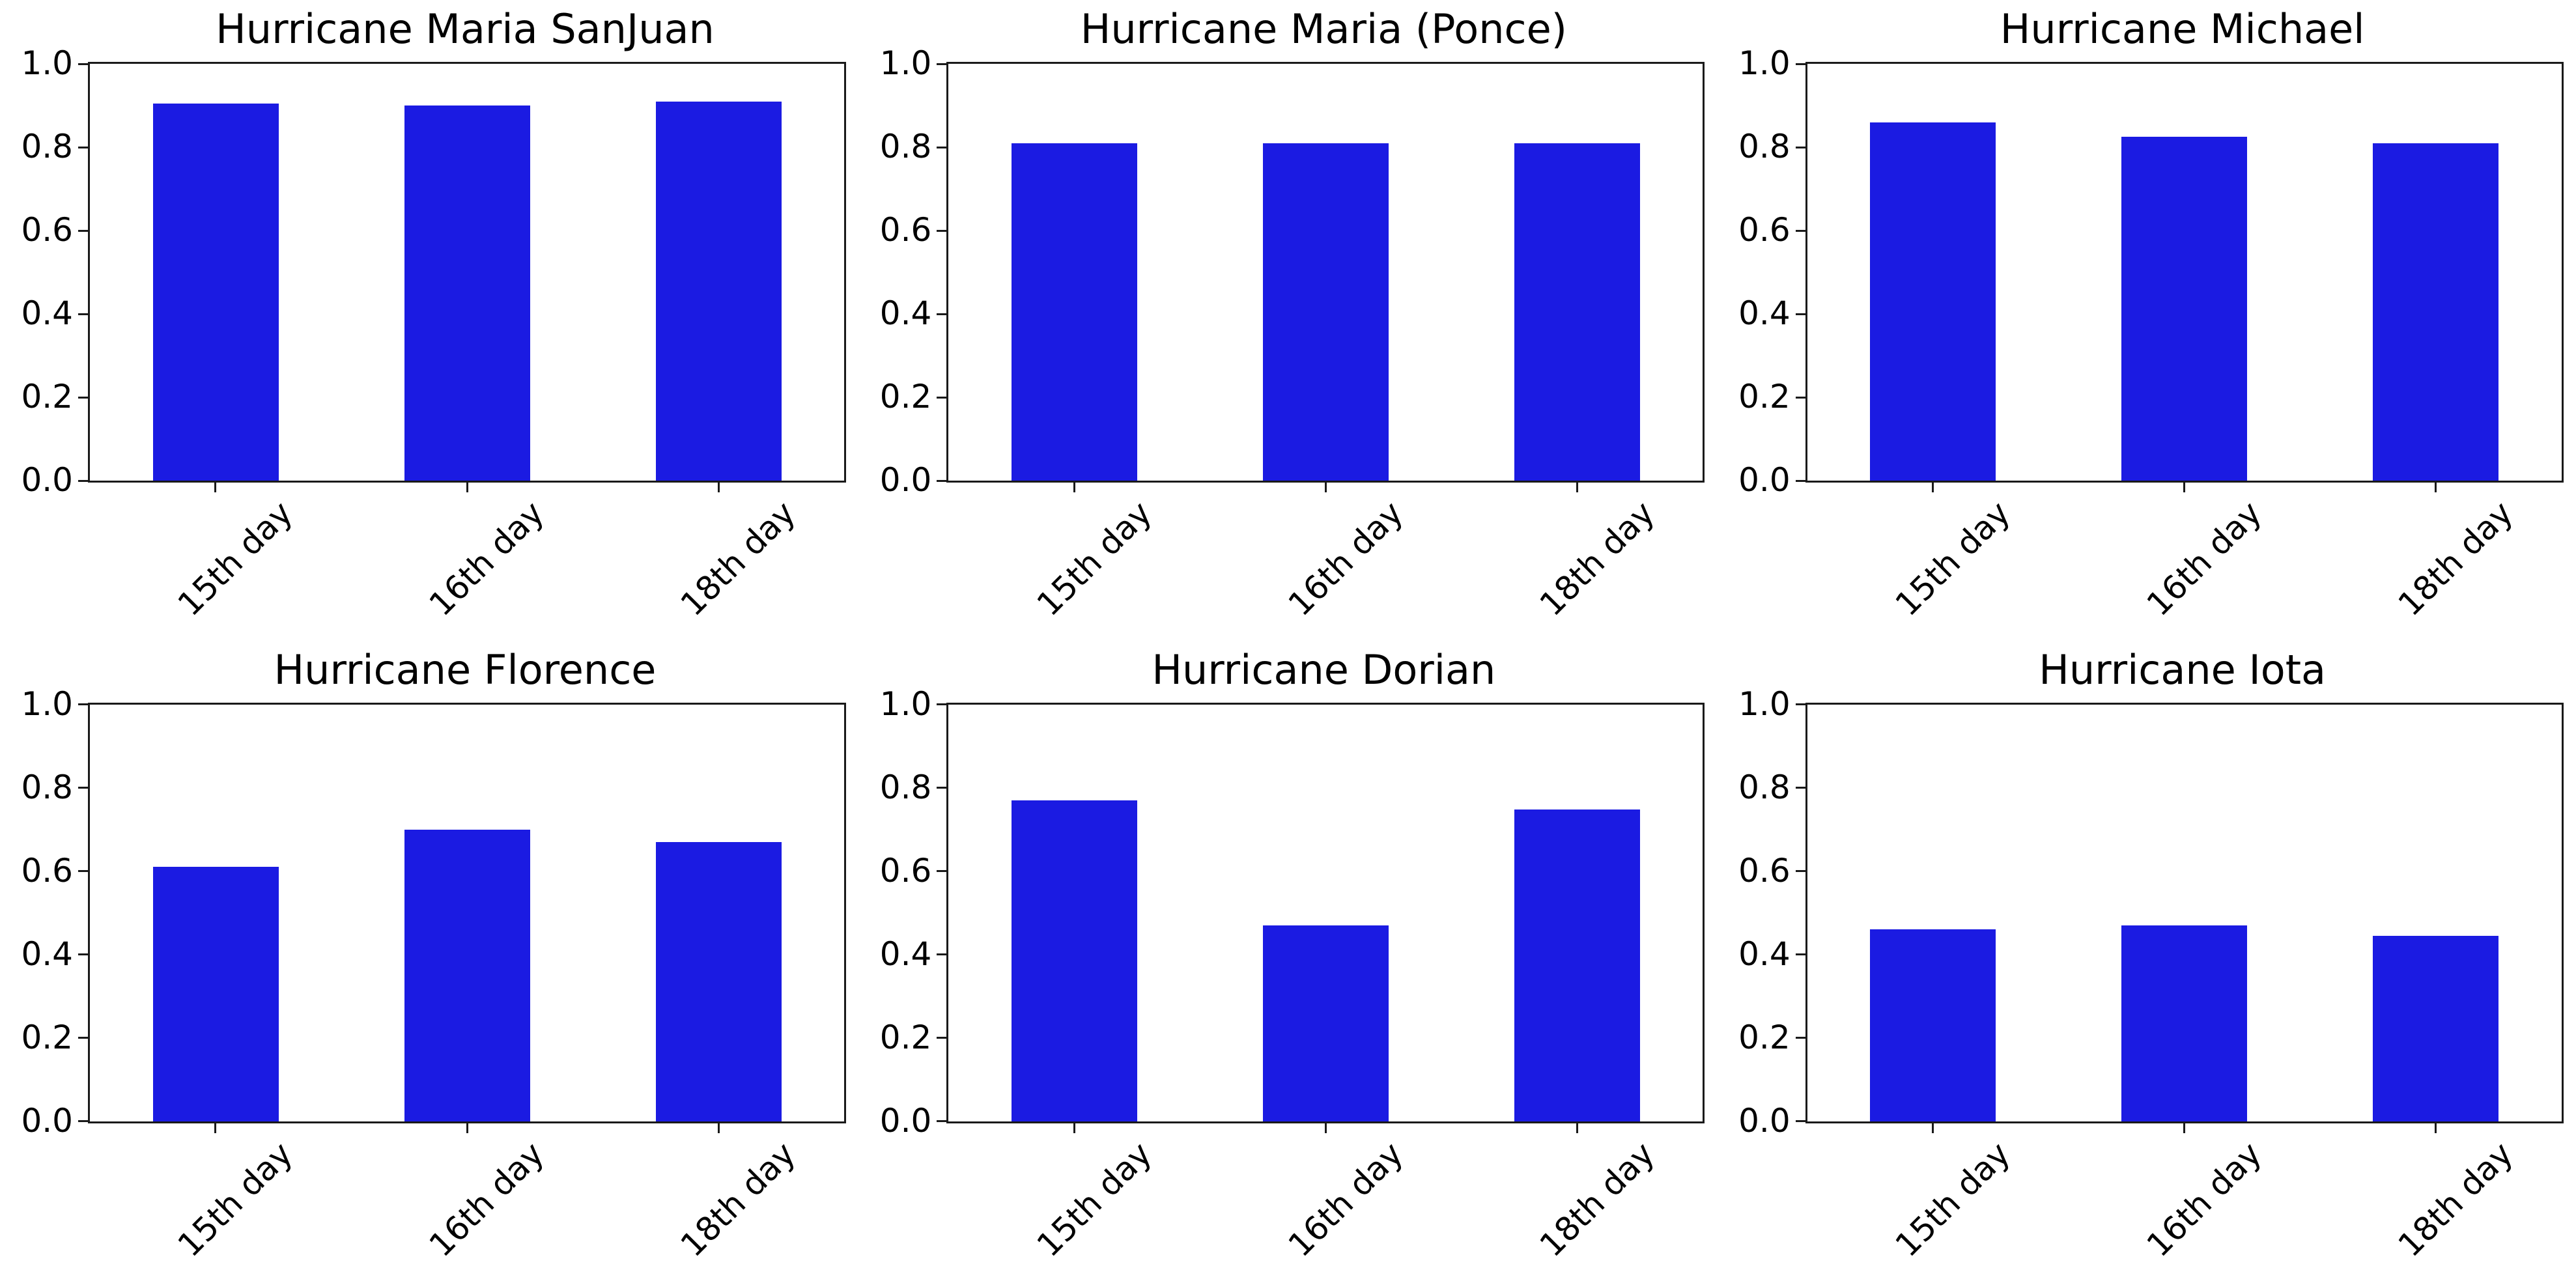 This screenshot has height=1281, width=2576. I want to click on chart-title: Hurricane Iota, so click(2183, 669).